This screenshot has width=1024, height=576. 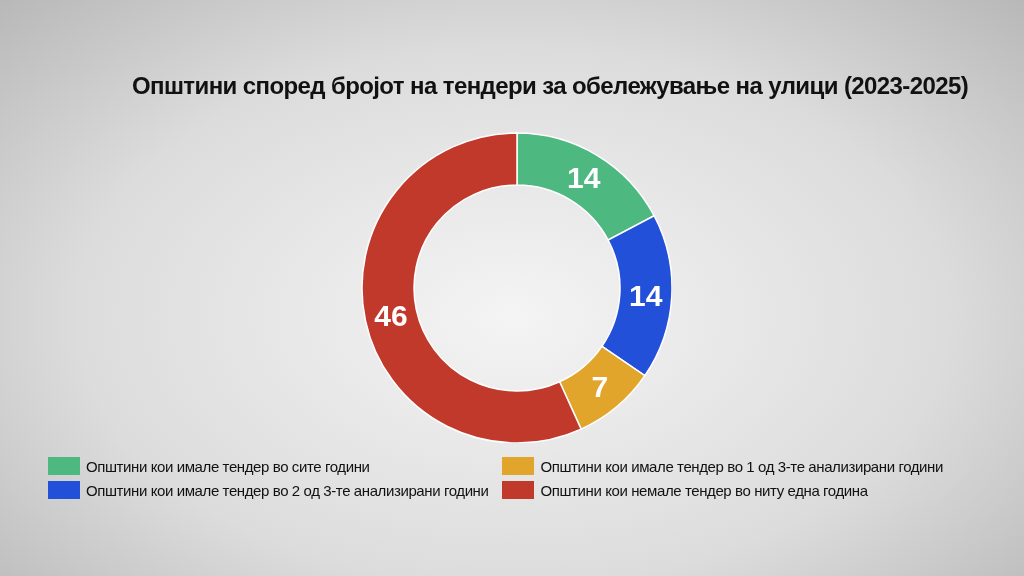 I want to click on legend-label: Општини кои немале тендер во ниту една година, so click(x=704, y=490).